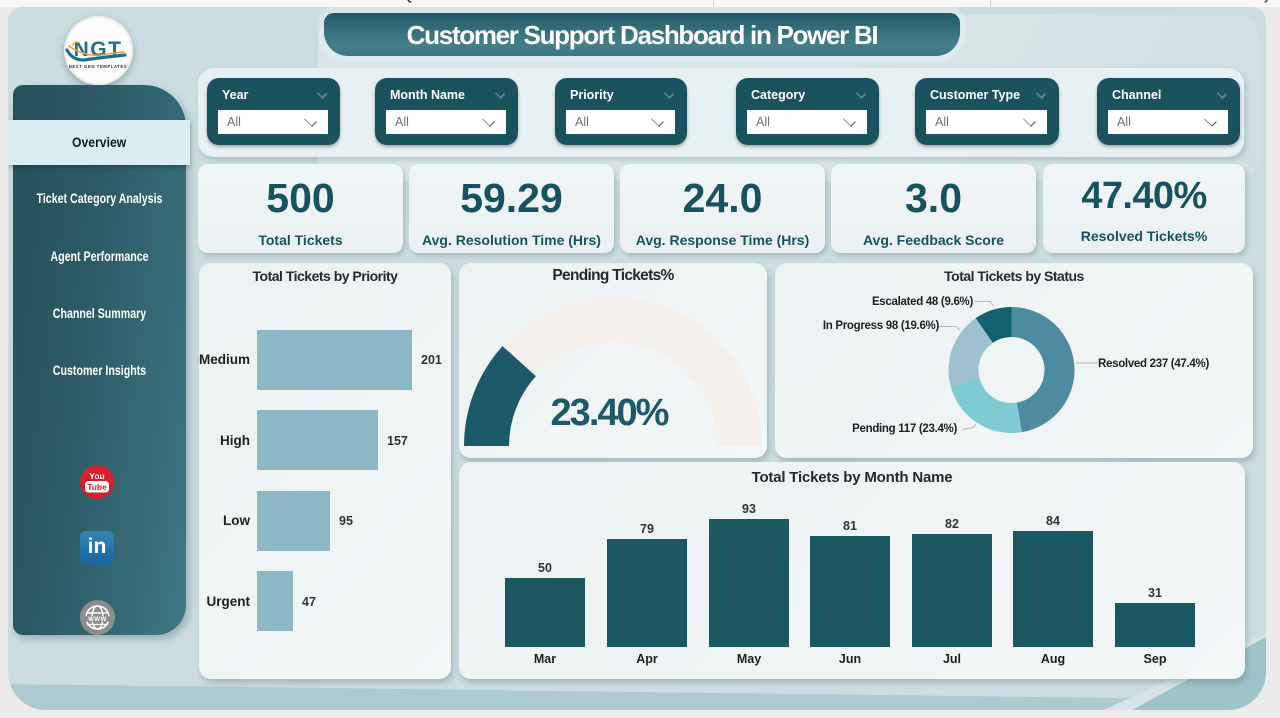 The width and height of the screenshot is (1280, 718). I want to click on svg-text: WWW, so click(97, 620).